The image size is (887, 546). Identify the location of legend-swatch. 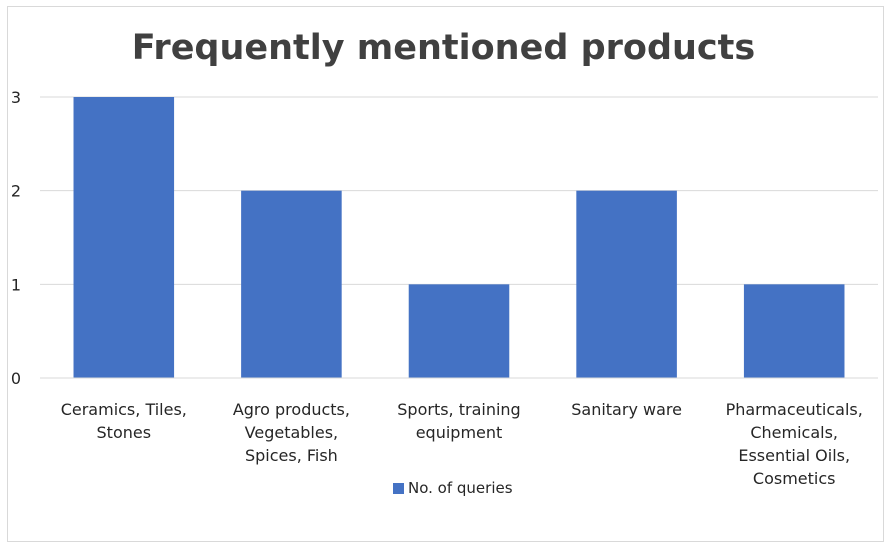
(398, 488).